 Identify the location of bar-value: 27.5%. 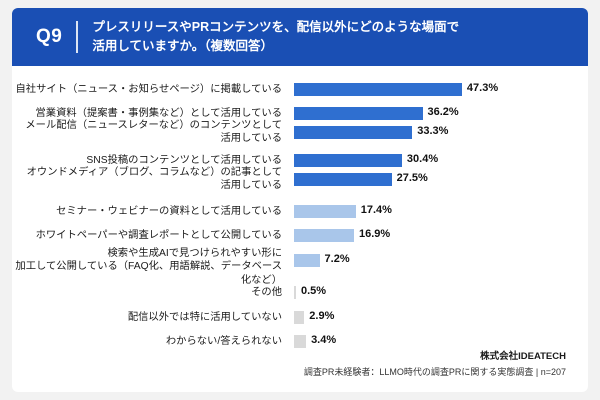
(412, 178).